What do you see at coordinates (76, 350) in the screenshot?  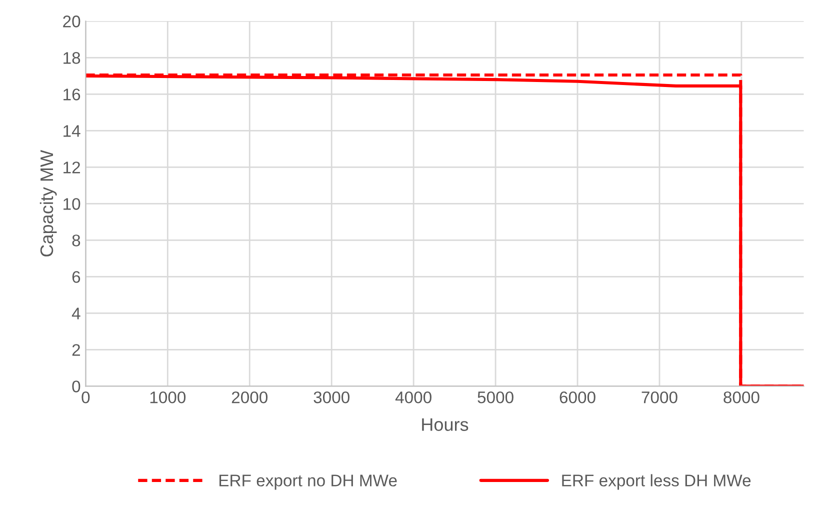 I see `y-tick-label: 2` at bounding box center [76, 350].